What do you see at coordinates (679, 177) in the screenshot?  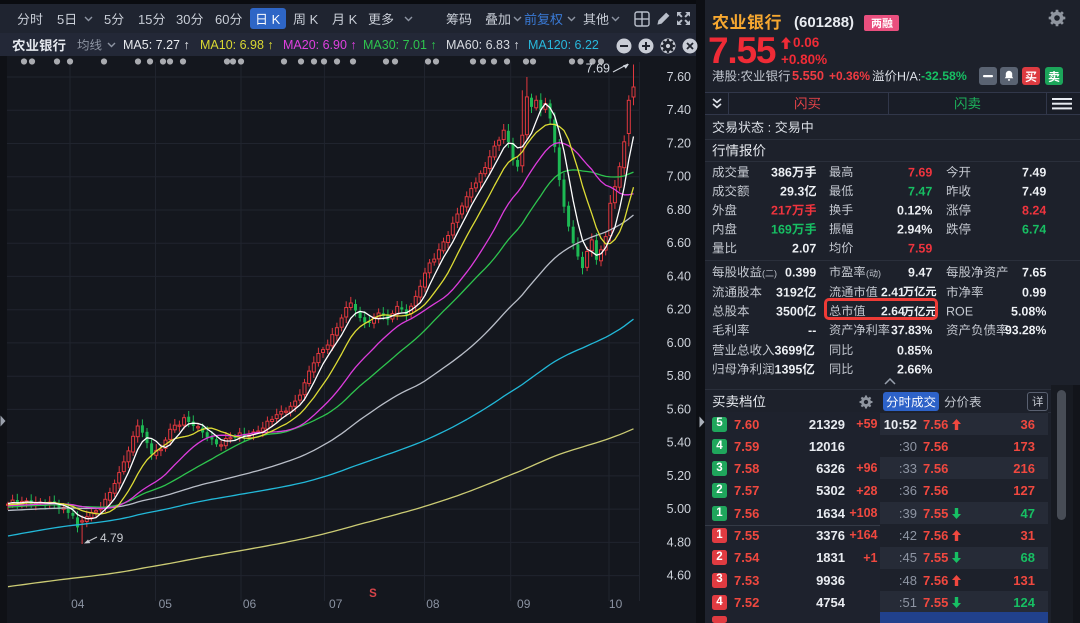 I see `svg-text: 7.00` at bounding box center [679, 177].